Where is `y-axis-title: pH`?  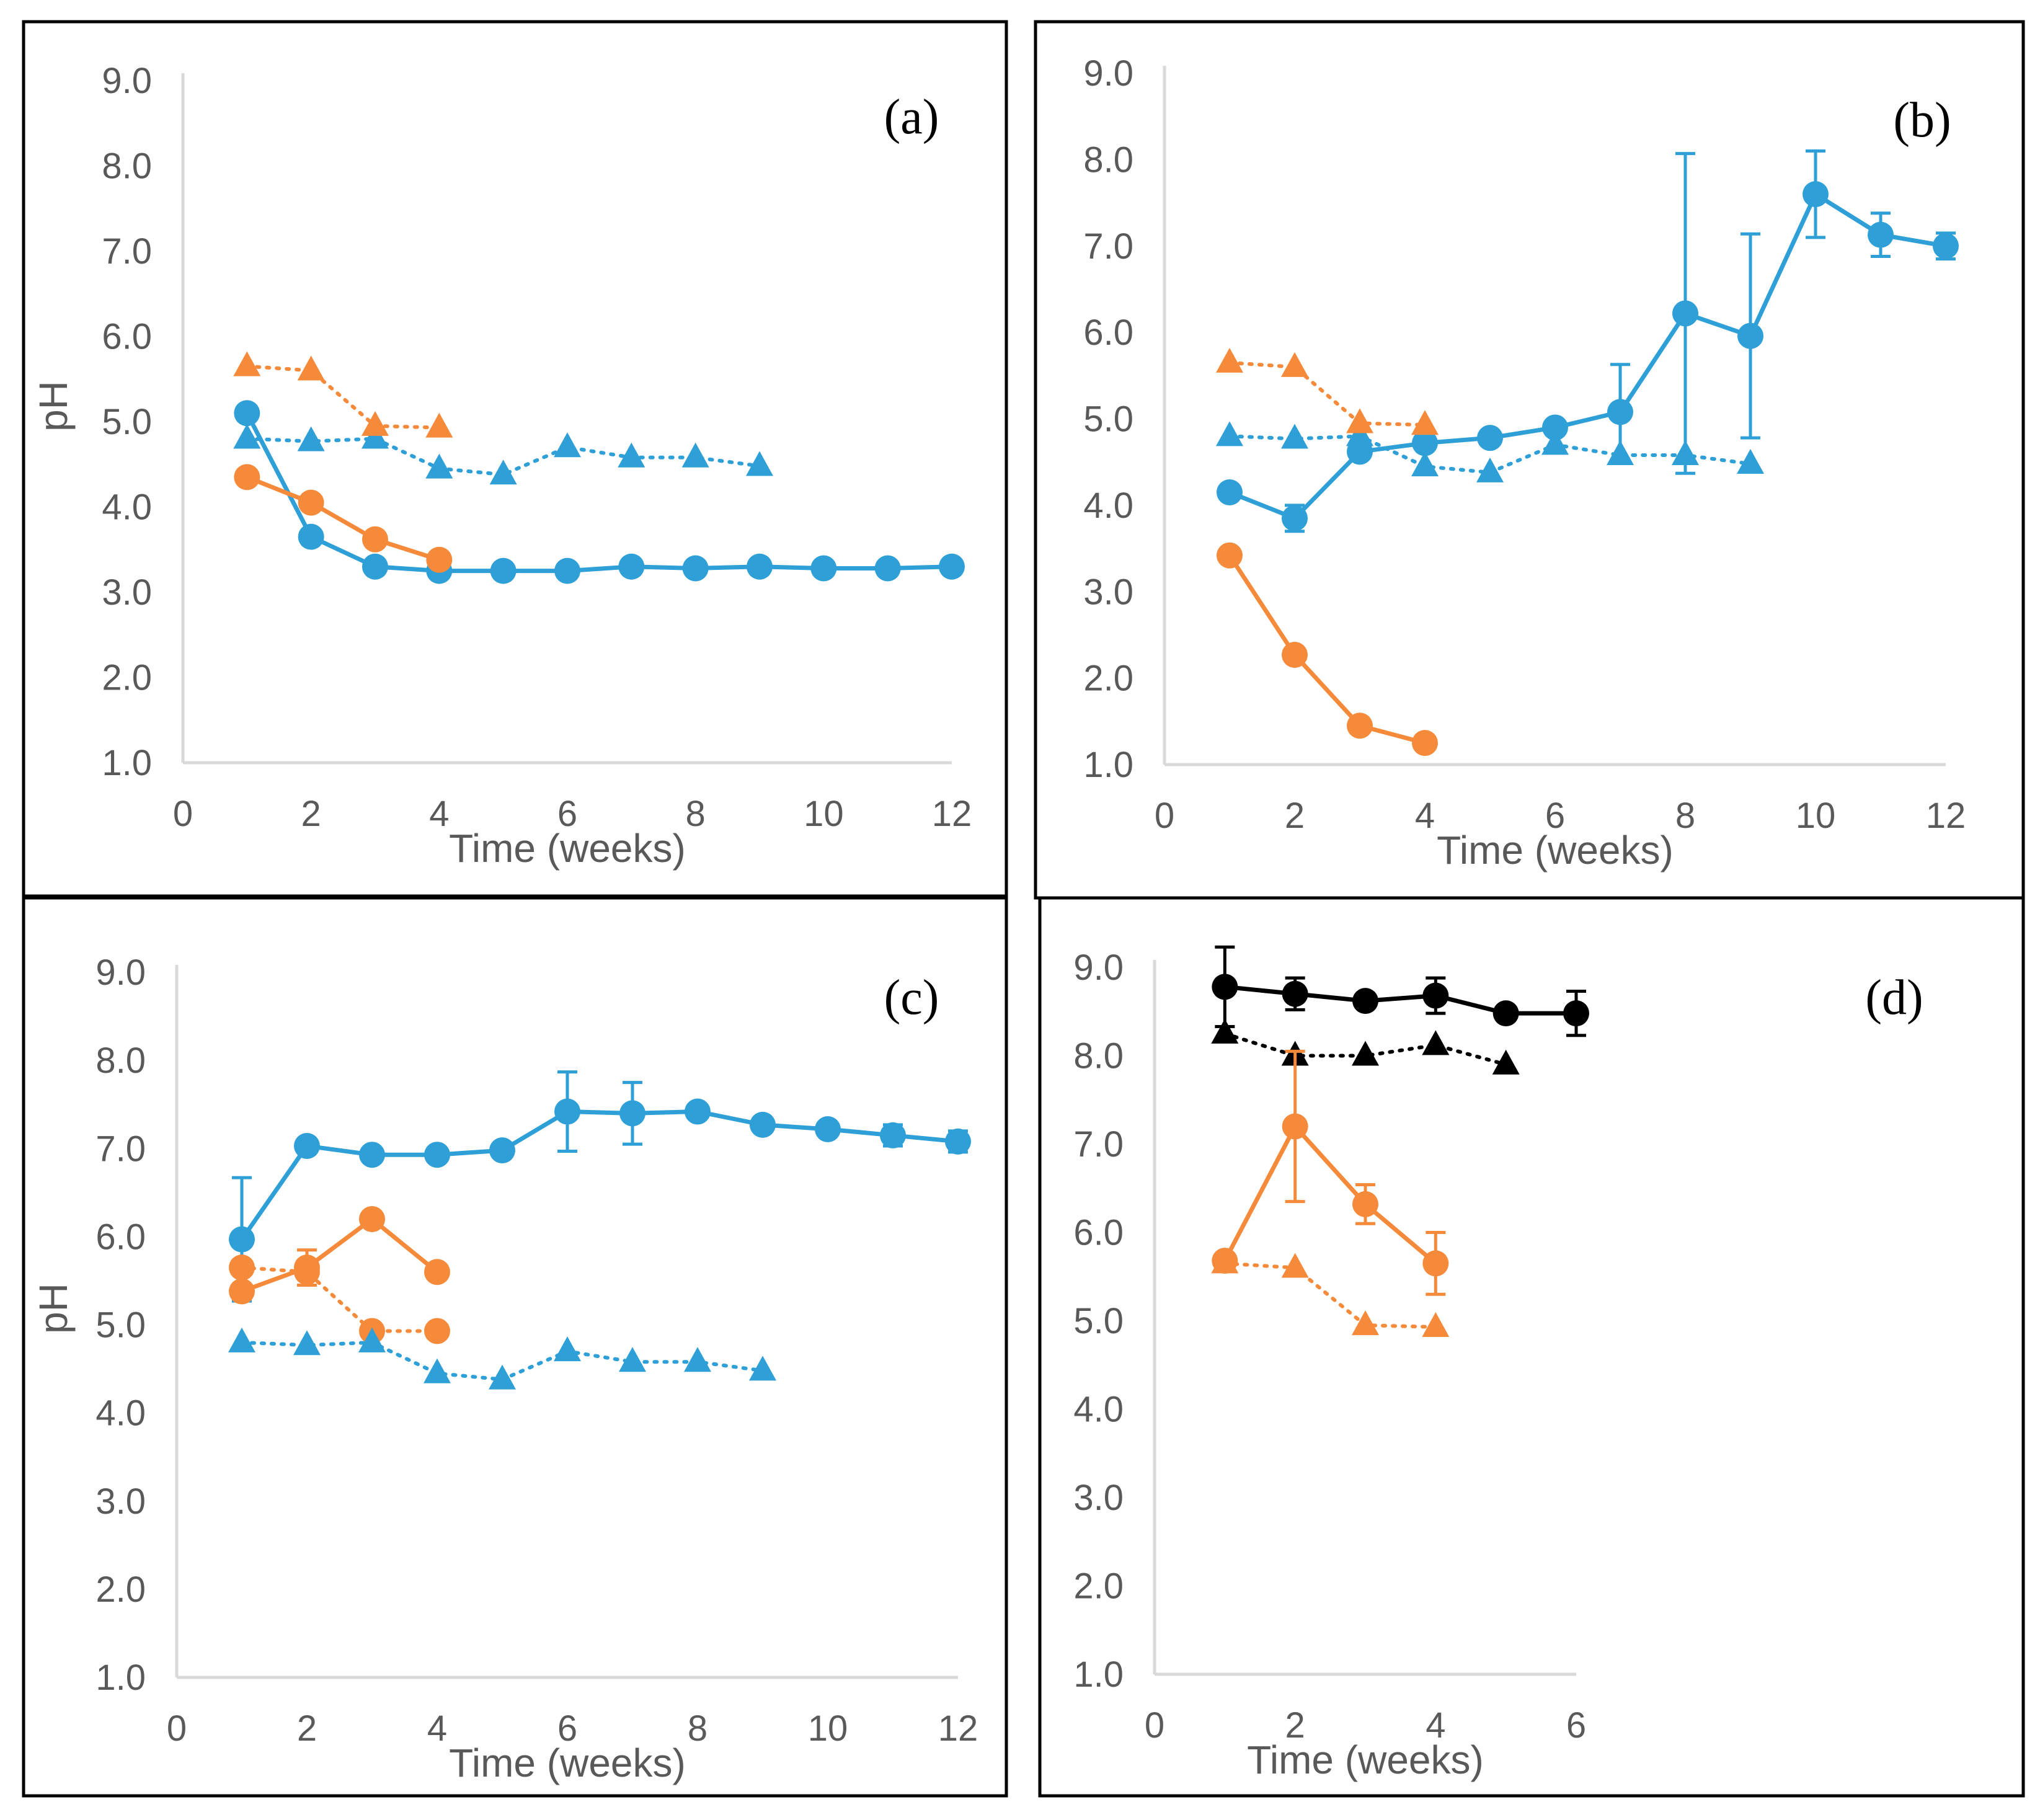
y-axis-title: pH is located at coordinates (53, 407).